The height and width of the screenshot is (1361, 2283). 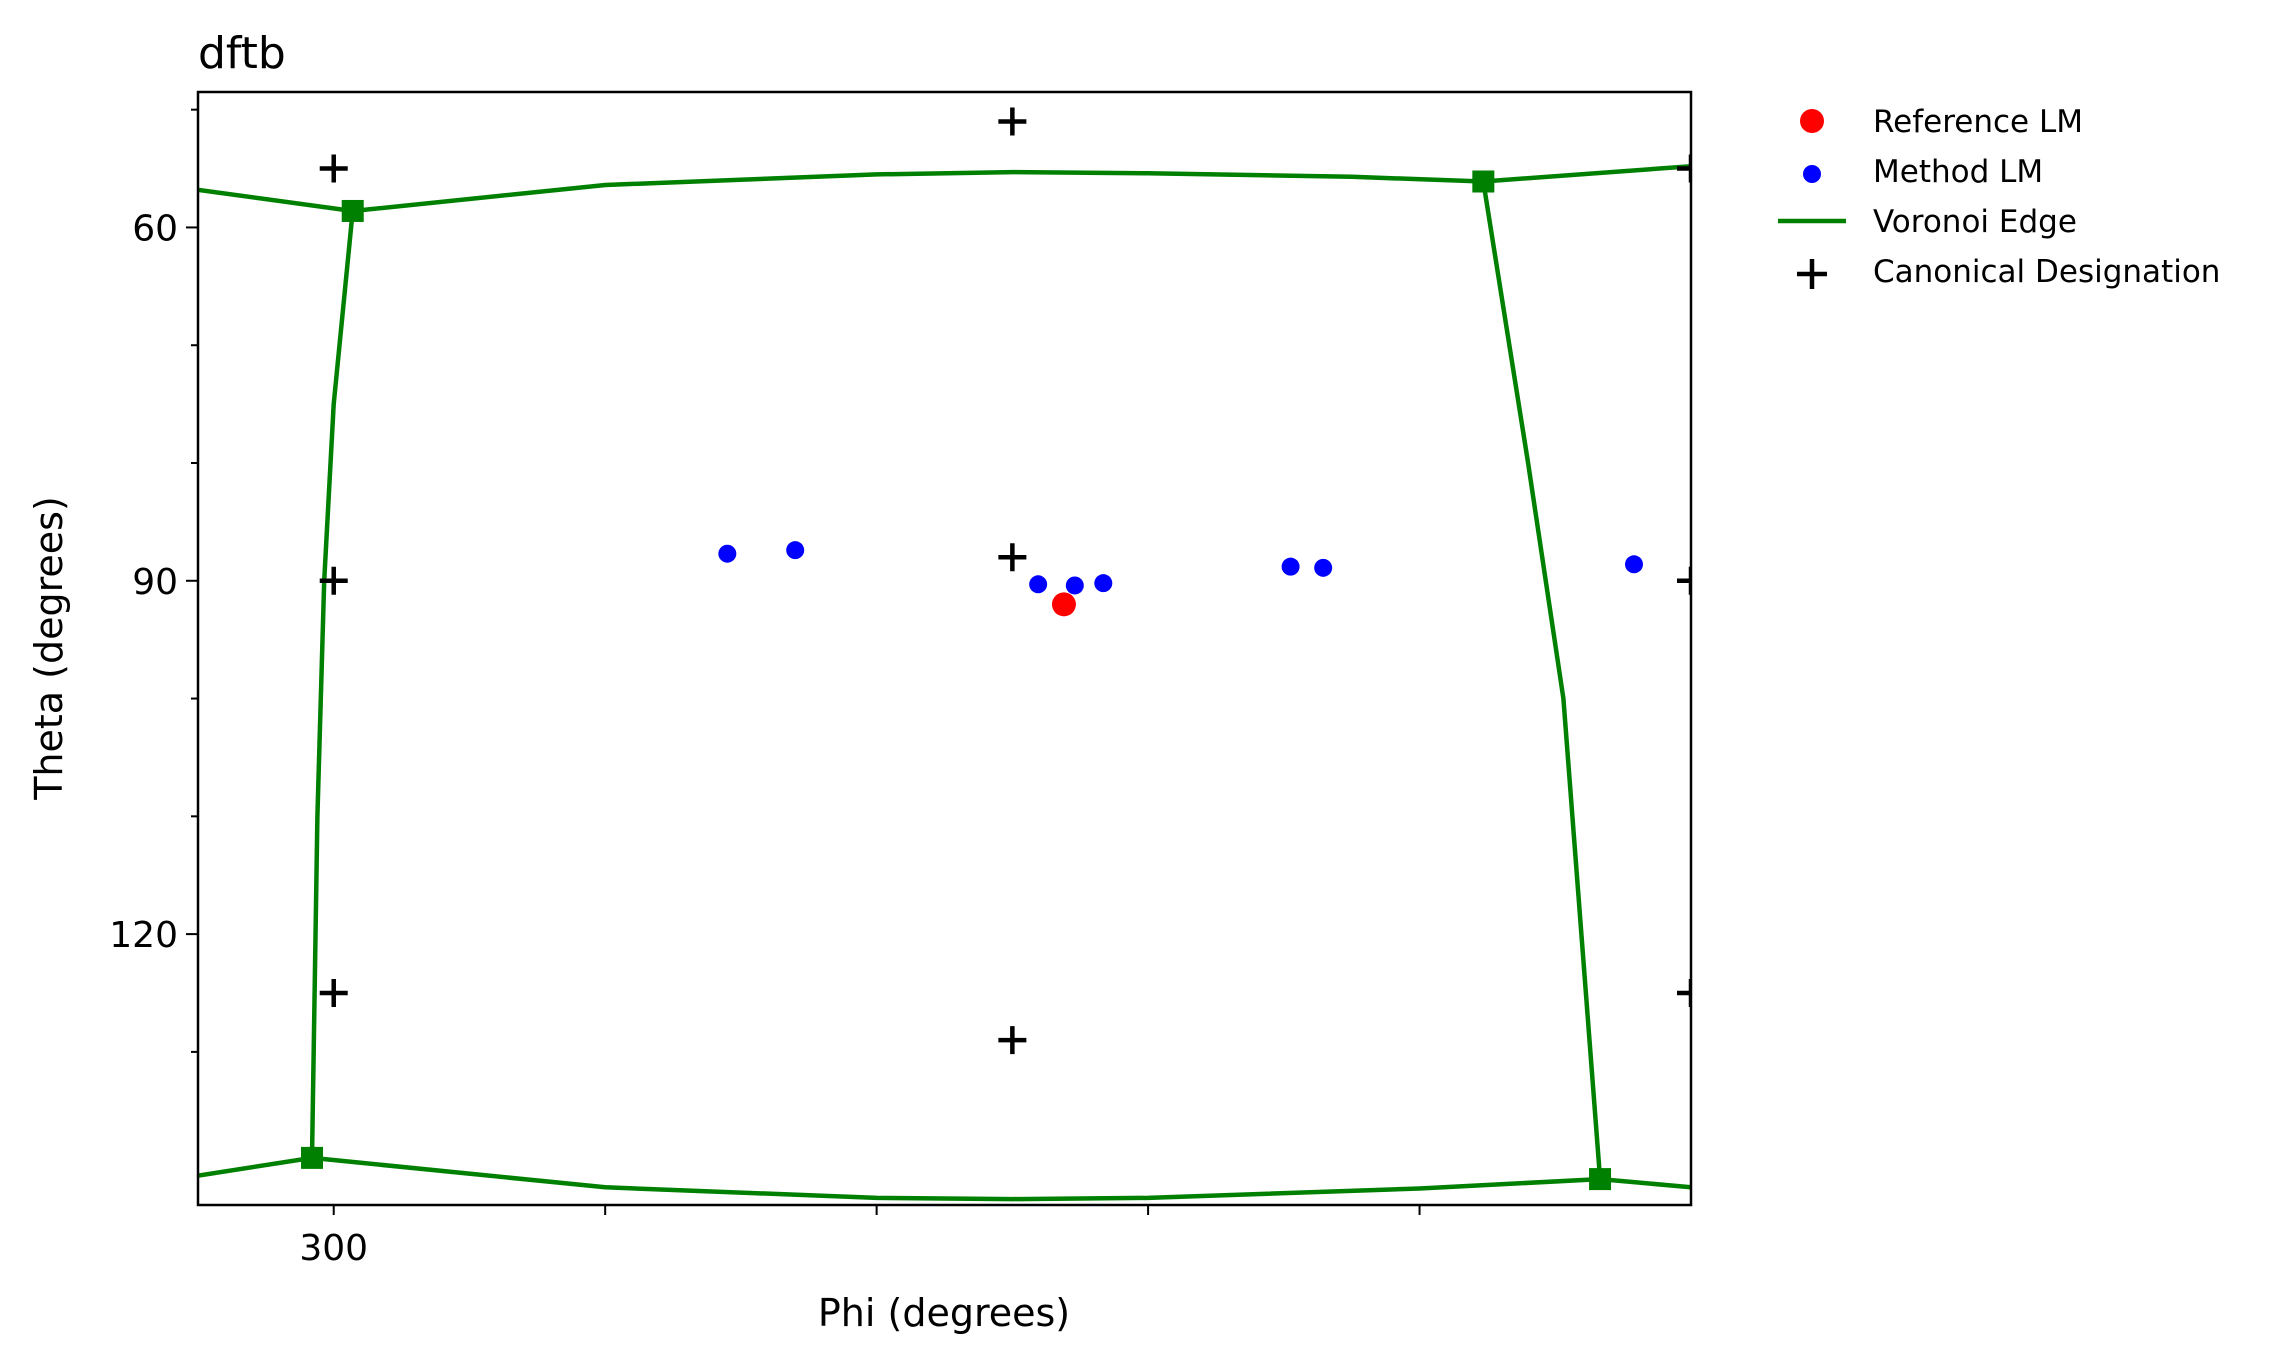 I want to click on legend-canonical-marker, so click(x=1812, y=274).